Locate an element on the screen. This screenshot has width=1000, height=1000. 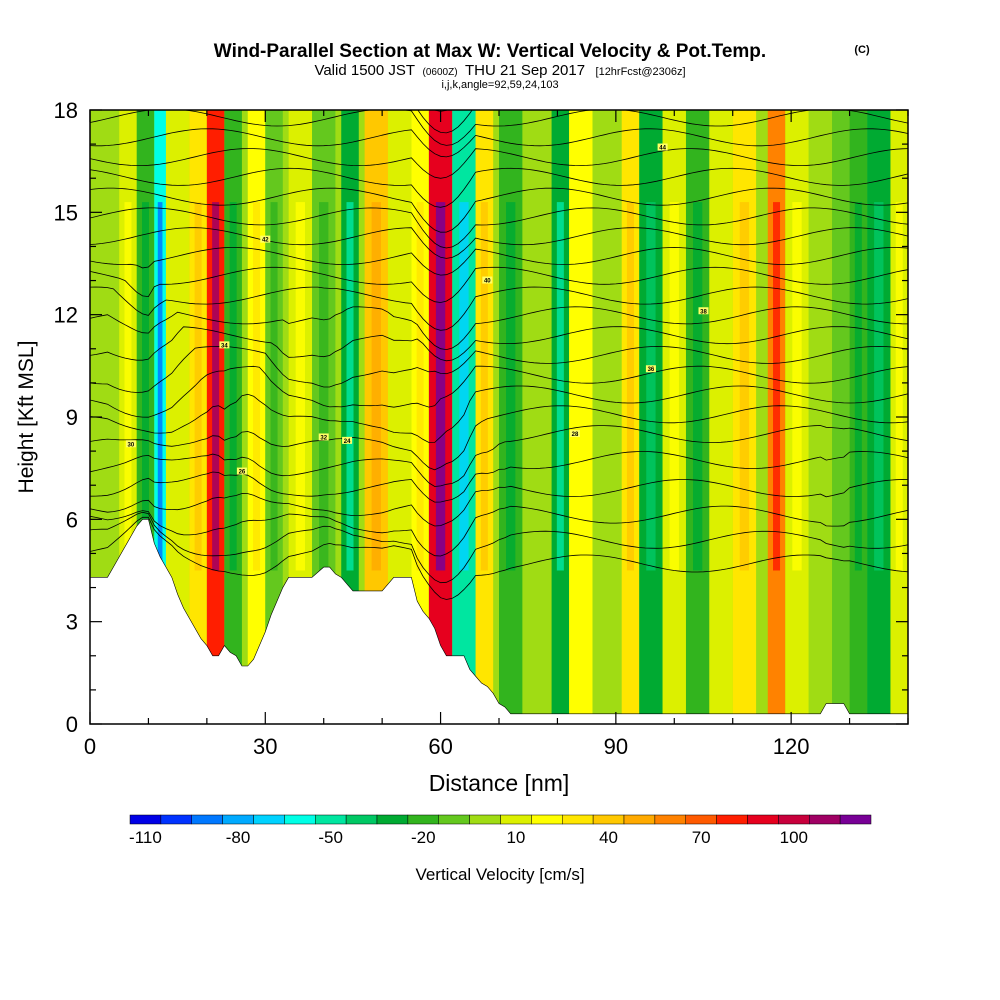
isentrope-label: 24 is located at coordinates (347, 442).